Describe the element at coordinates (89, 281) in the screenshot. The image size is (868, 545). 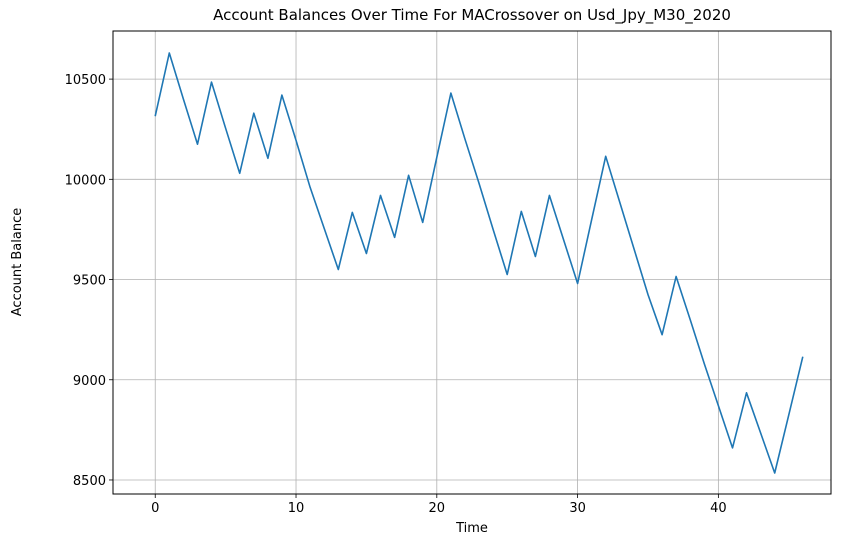
I see `y-tick-label: 9500` at that location.